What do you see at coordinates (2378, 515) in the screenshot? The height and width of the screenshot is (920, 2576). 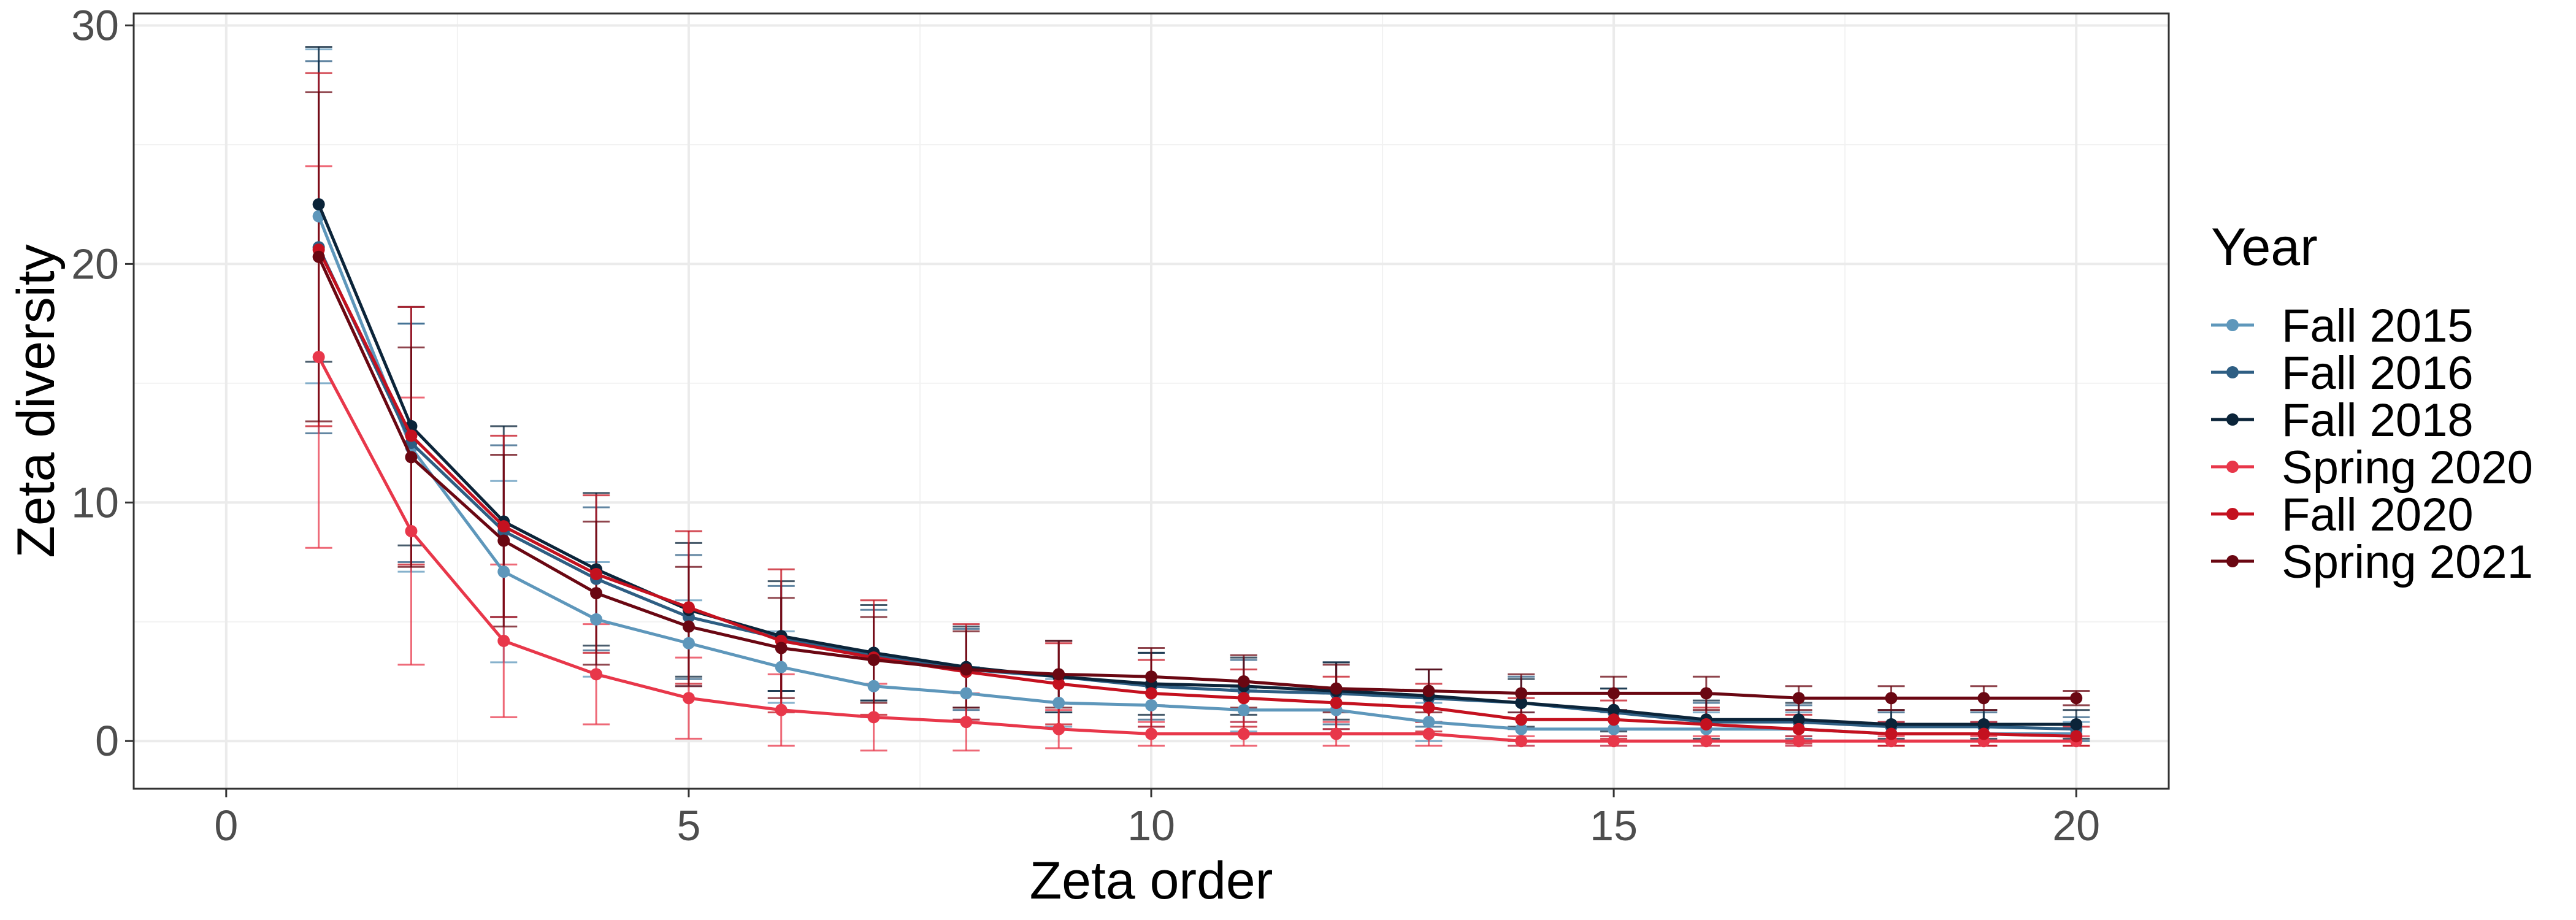 I see `legend-label: Fall 2020` at bounding box center [2378, 515].